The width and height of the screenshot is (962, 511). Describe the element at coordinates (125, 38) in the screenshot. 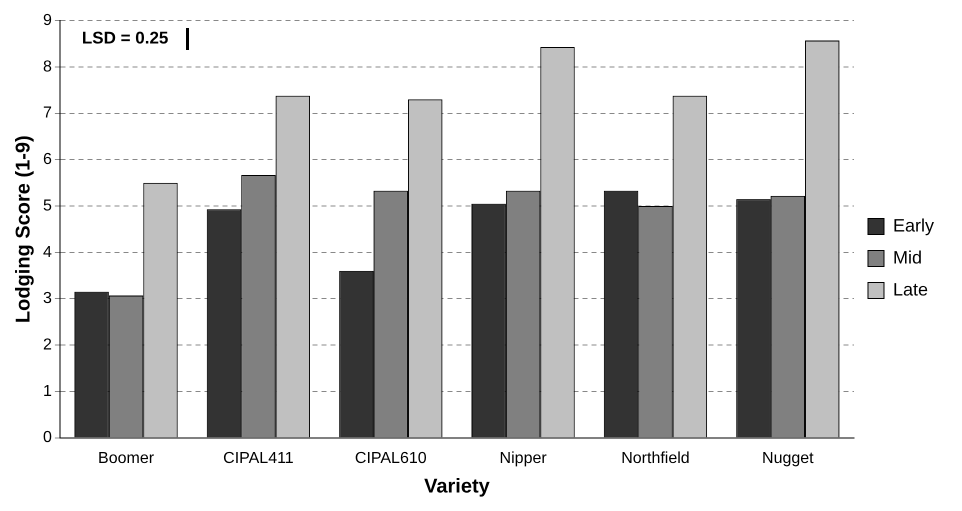

I see `annotation: LSD = 0.25` at that location.